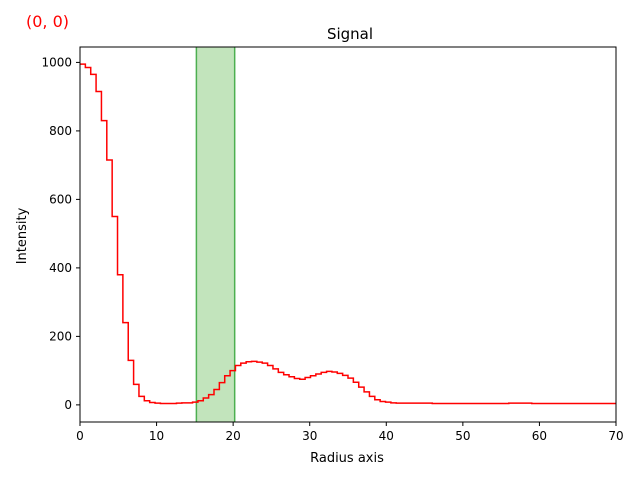 Image resolution: width=640 pixels, height=480 pixels. Describe the element at coordinates (615, 436) in the screenshot. I see `x-tick-label: 70` at that location.